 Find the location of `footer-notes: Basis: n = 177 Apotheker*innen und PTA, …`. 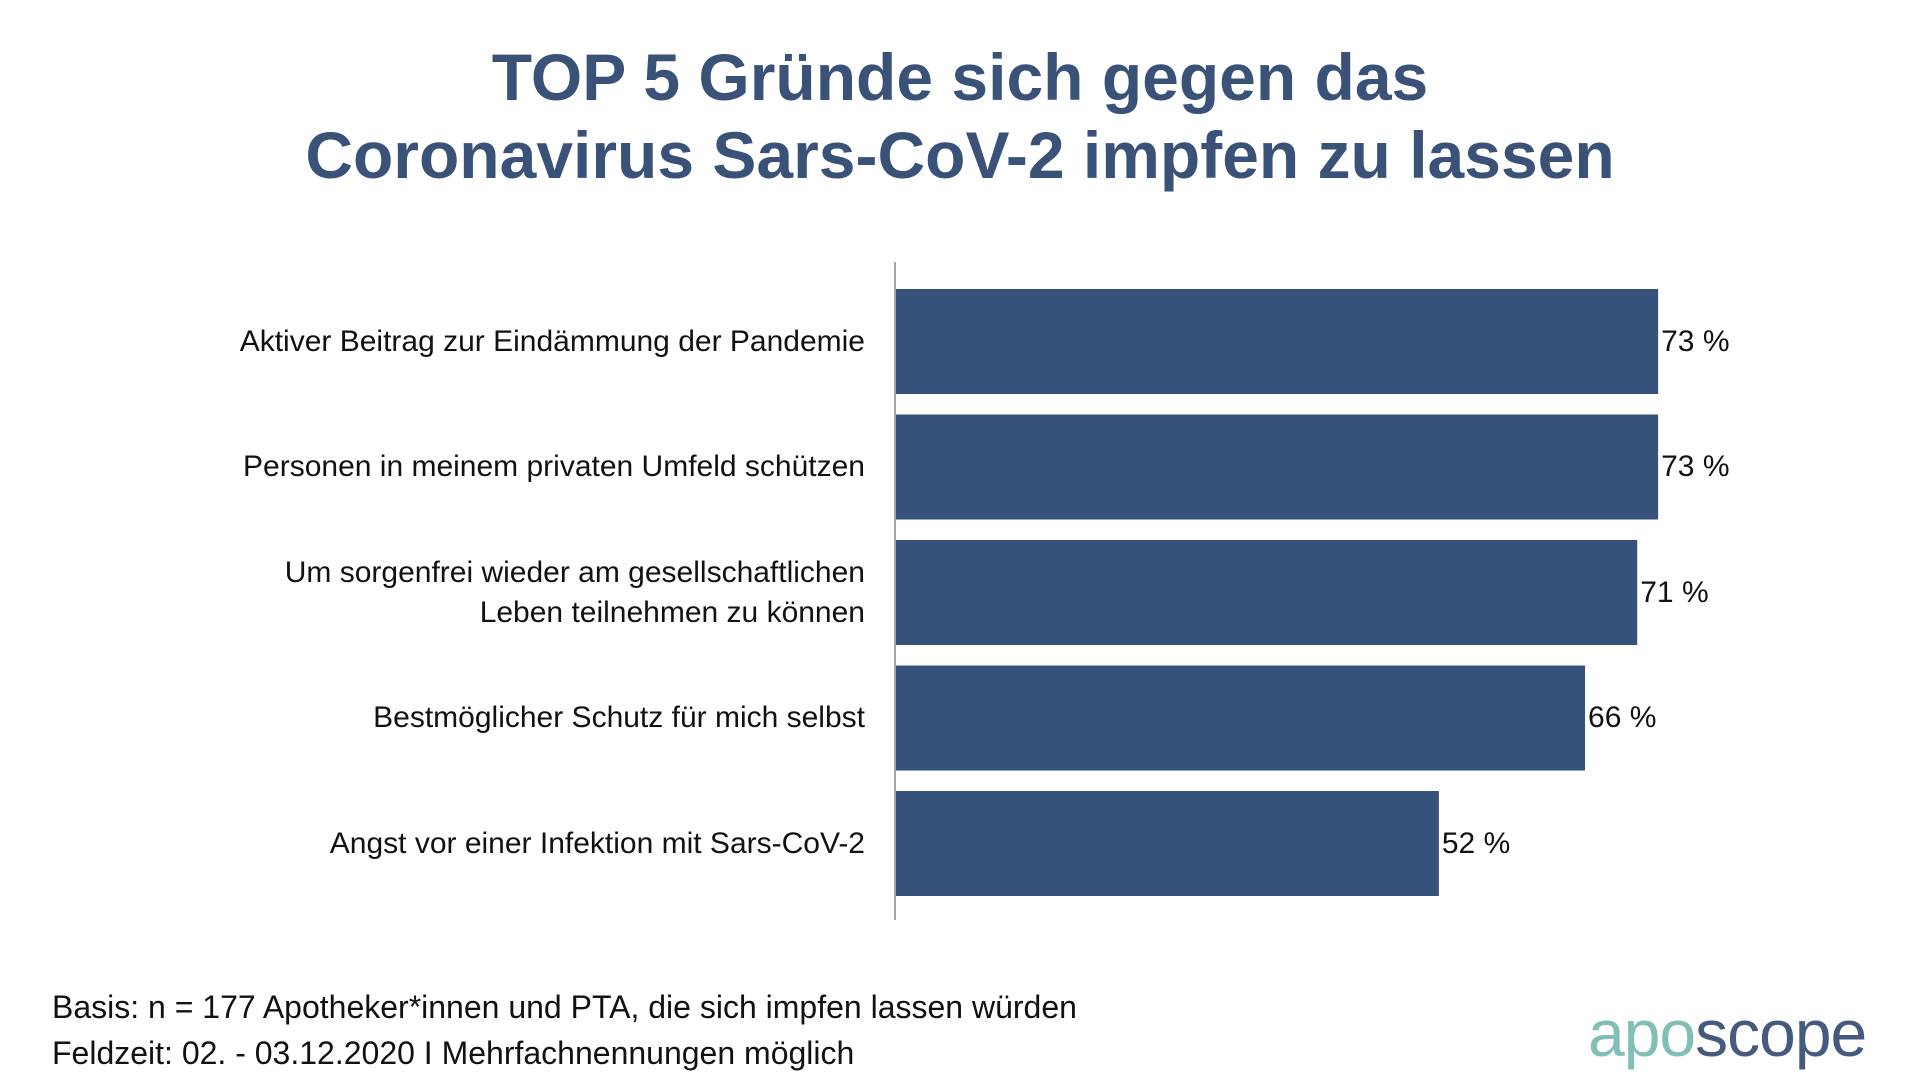

footer-notes: Basis: n = 177 Apotheker*innen und PTA, … is located at coordinates (564, 1030).